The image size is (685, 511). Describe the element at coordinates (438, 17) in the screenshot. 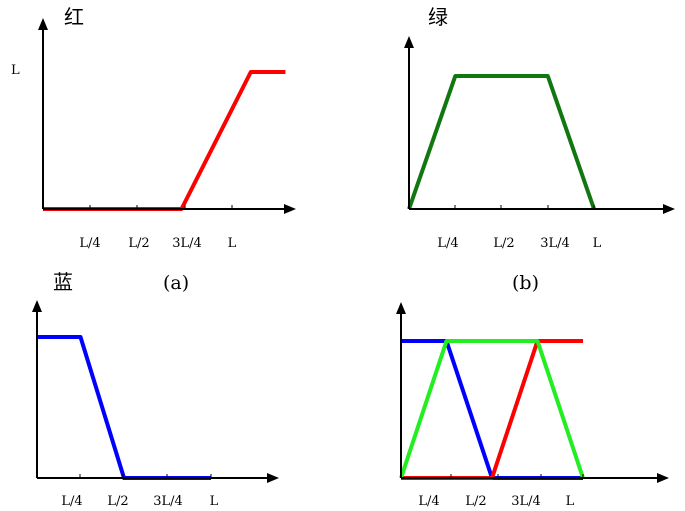

I see `panel-green-title: 绿` at that location.